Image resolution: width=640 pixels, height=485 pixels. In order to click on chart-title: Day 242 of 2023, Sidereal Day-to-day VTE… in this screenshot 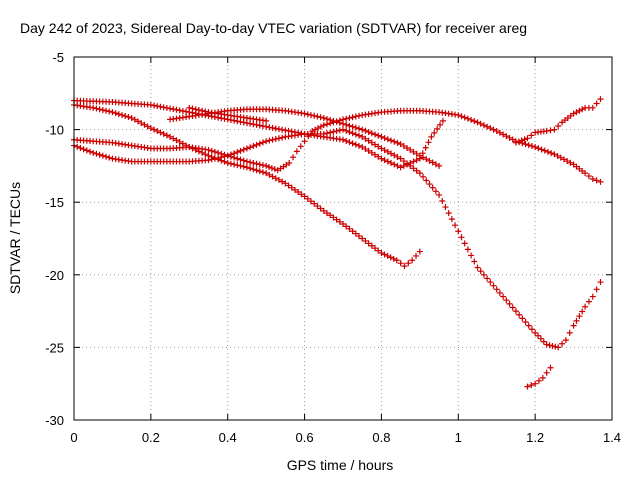, I will do `click(273, 28)`.